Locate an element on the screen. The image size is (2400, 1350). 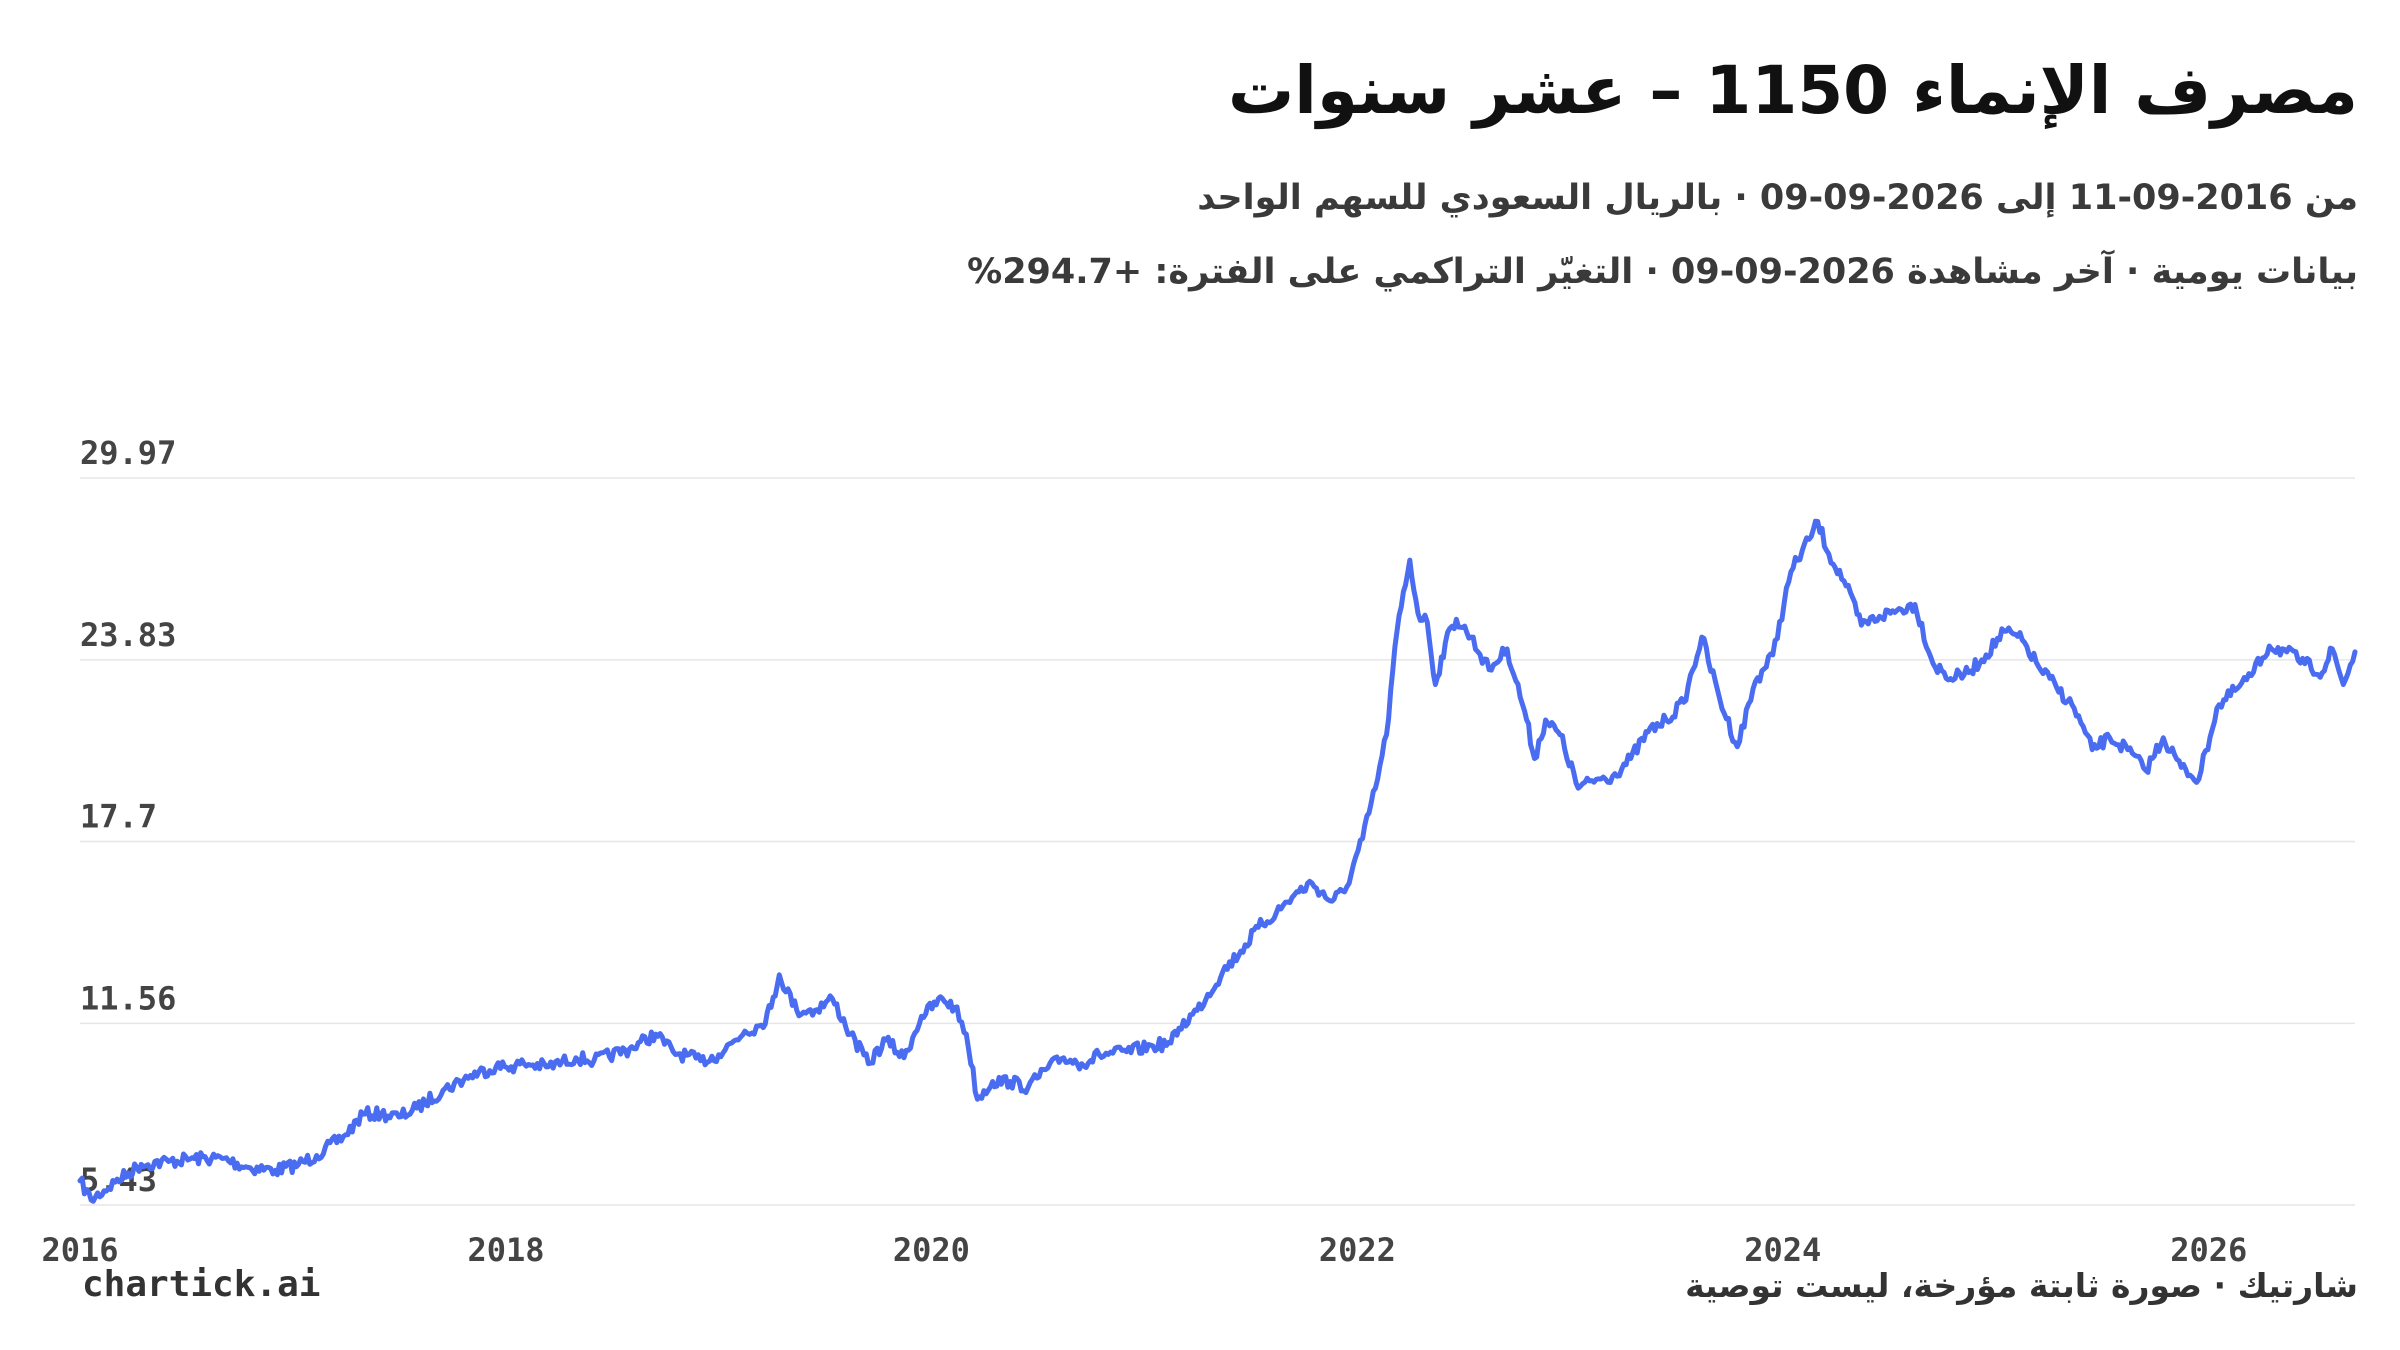
page-title: مصرف الإنماء 1150 – عشر سنوات is located at coordinates (1792, 90).